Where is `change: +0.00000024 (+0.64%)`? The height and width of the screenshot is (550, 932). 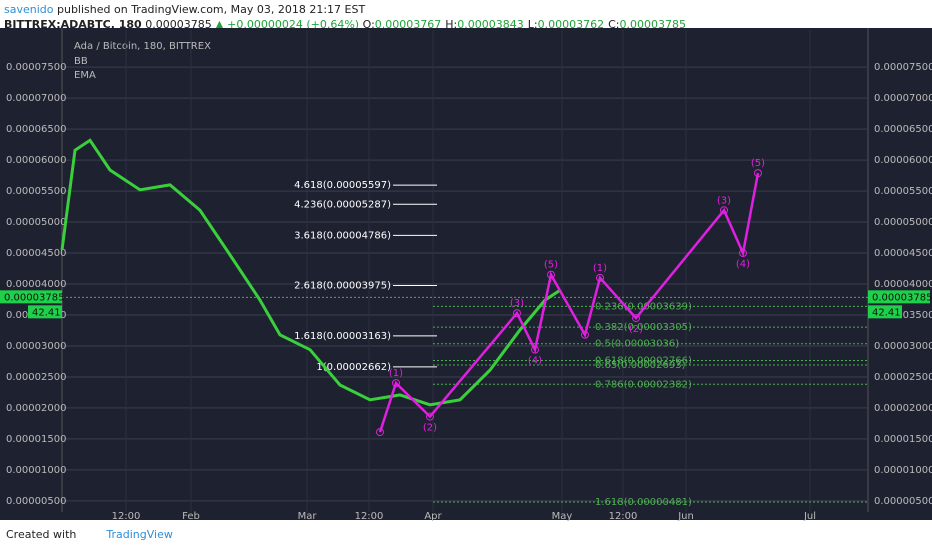 change: +0.00000024 (+0.64%) is located at coordinates (293, 24).